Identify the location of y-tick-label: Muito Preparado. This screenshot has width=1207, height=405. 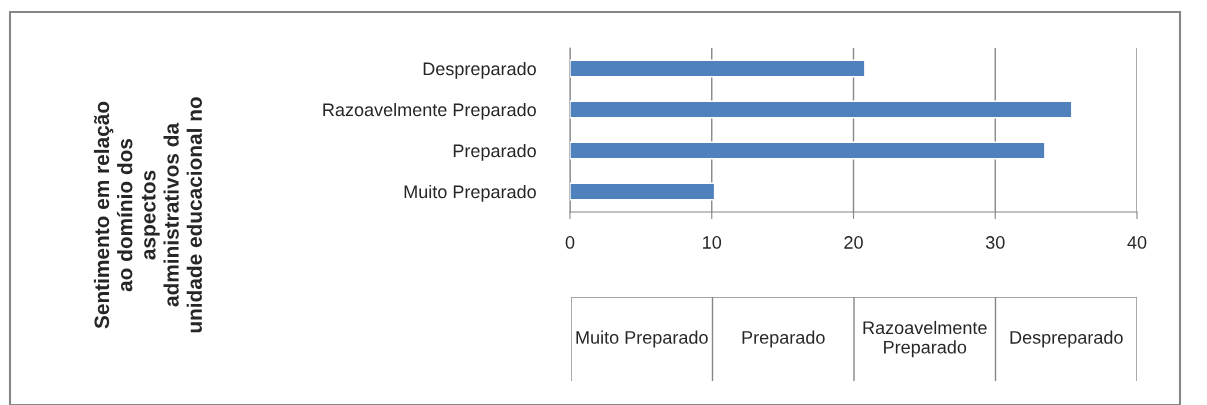
(470, 193).